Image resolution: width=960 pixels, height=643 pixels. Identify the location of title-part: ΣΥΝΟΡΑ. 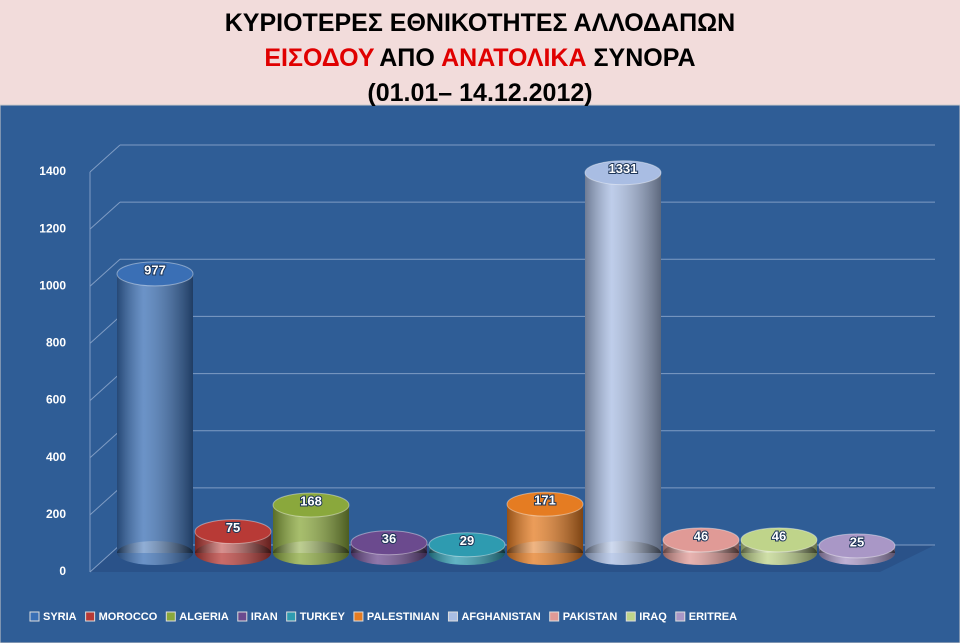
(645, 58).